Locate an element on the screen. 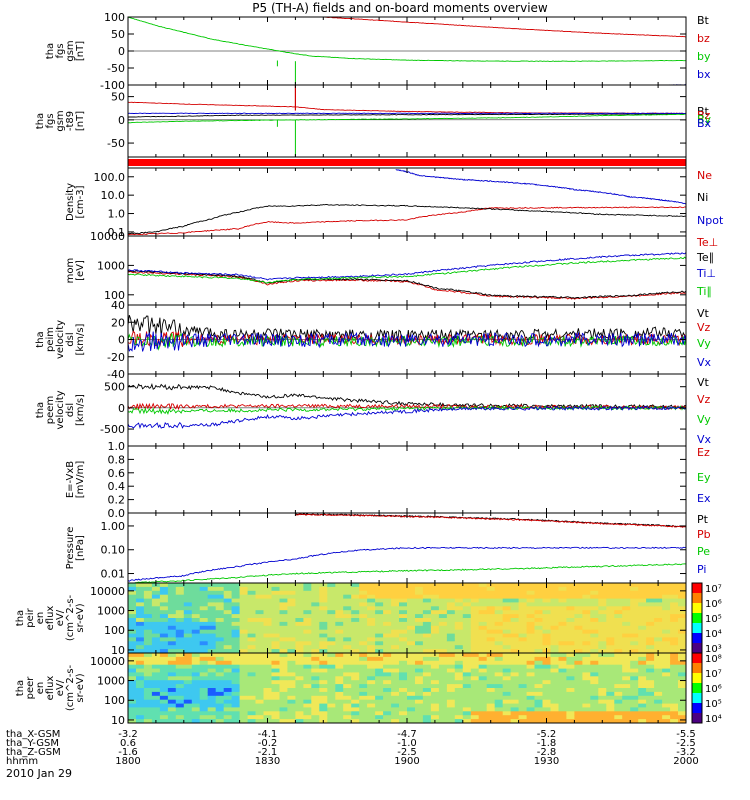  y-axis-label: tha fgs gsm [nT] is located at coordinates (65, 50).